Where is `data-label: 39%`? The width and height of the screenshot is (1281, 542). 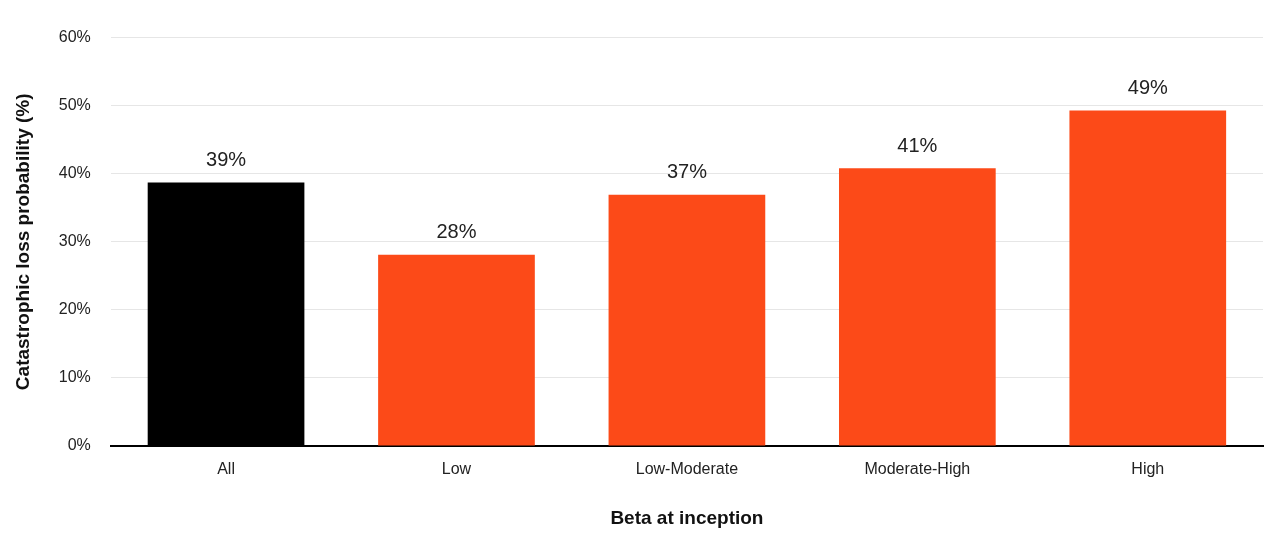
data-label: 39% is located at coordinates (226, 159).